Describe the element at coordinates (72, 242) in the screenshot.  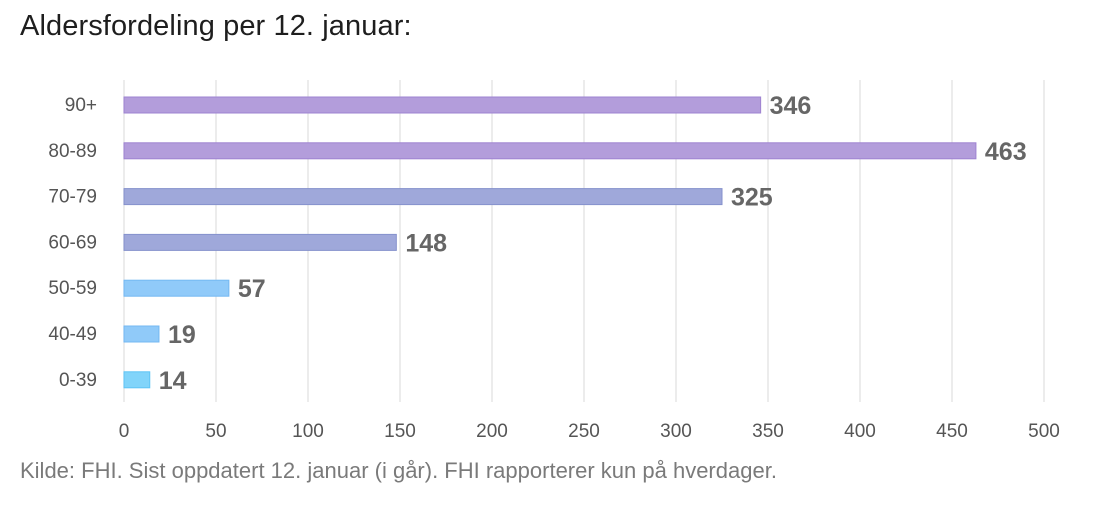
I see `y-category-label: 60-69` at that location.